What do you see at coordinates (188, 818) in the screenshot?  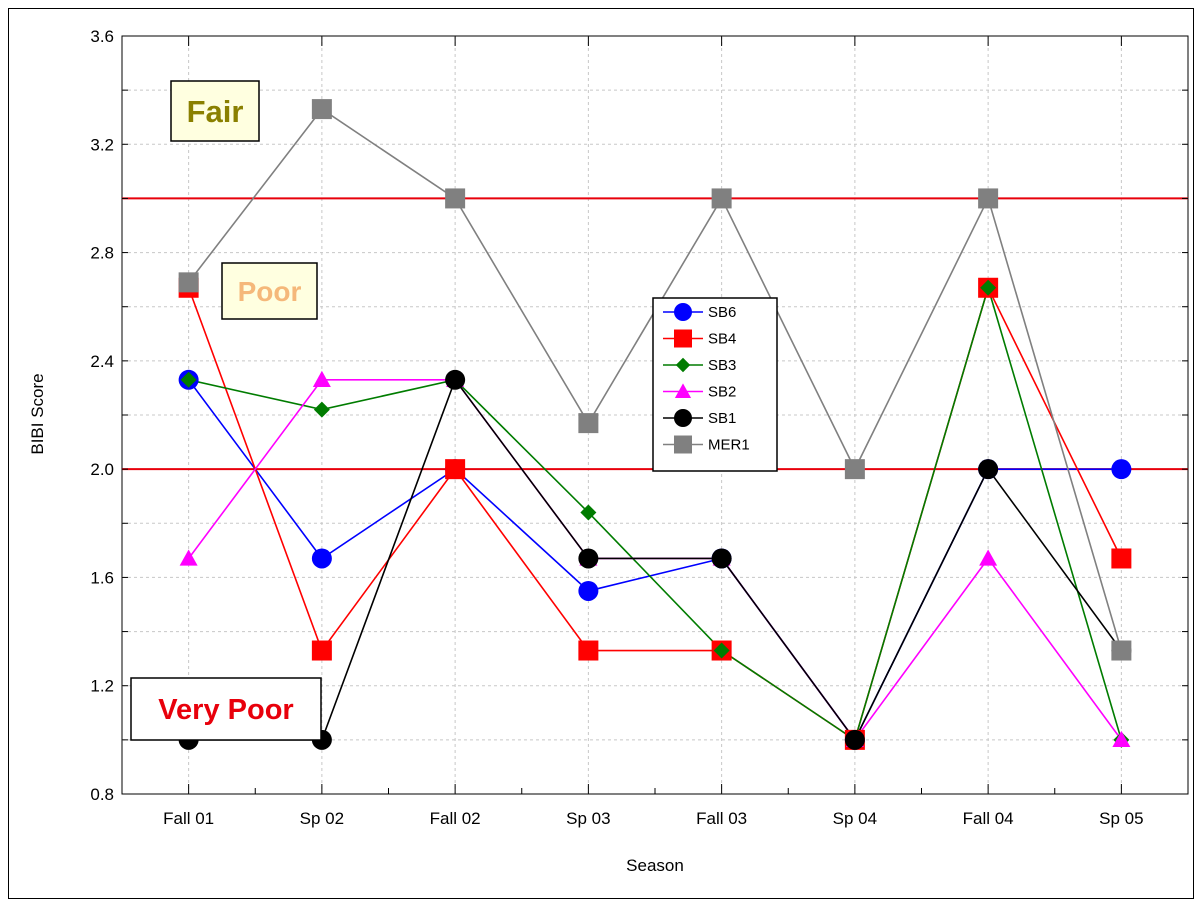 I see `x-tick-label: Fall 01` at bounding box center [188, 818].